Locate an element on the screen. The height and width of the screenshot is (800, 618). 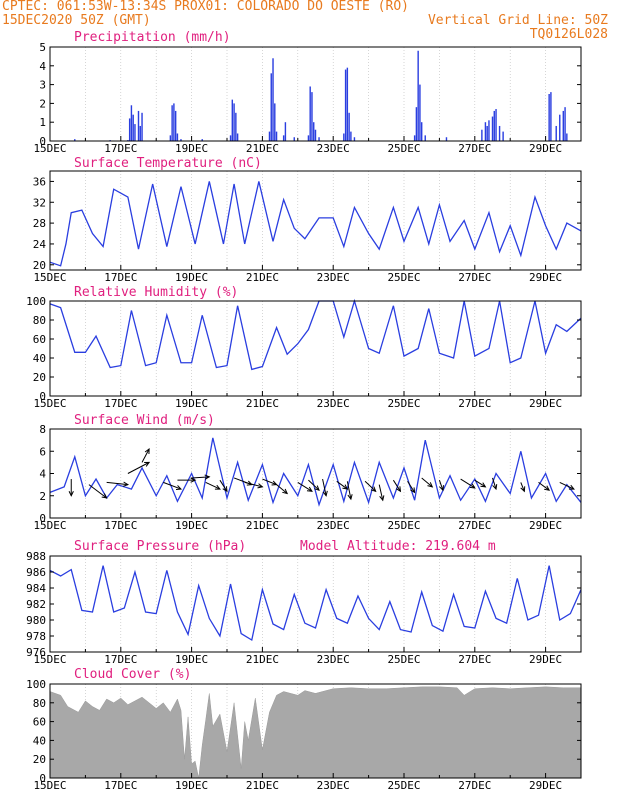
header-run-date: 15DEC2020 50Z (GMT) is located at coordinates (76, 20).